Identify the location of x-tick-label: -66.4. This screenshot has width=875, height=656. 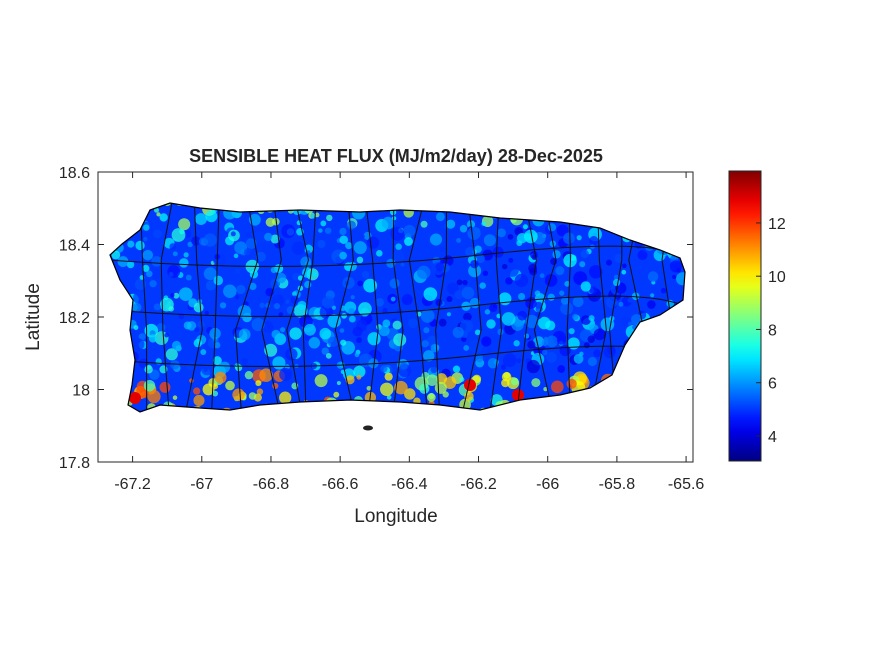
(409, 484).